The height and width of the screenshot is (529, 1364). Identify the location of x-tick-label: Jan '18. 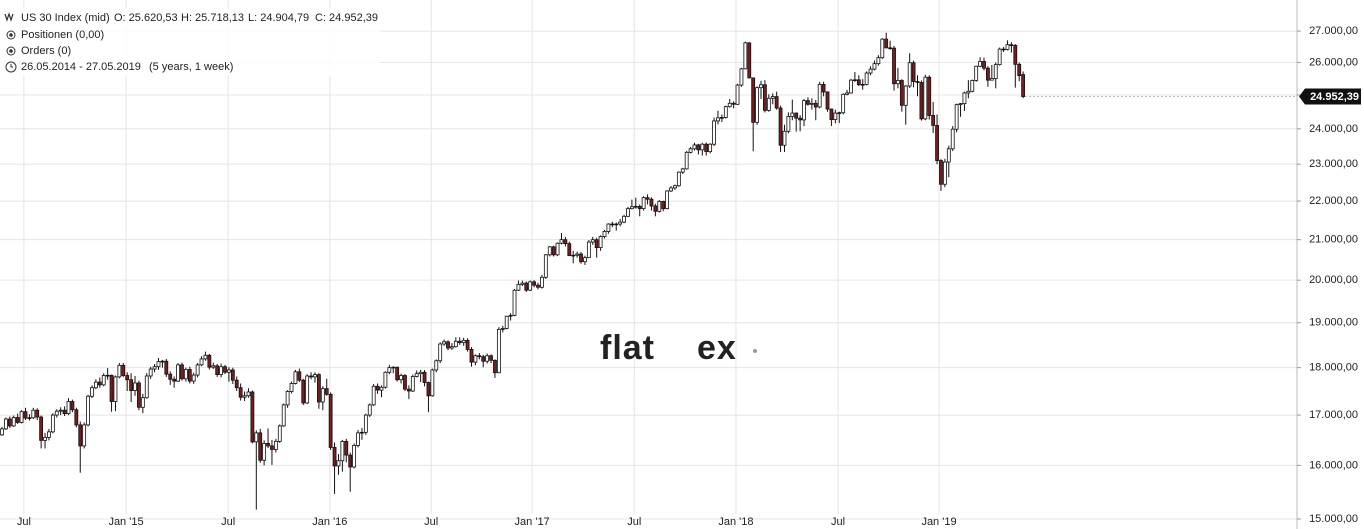
(735, 522).